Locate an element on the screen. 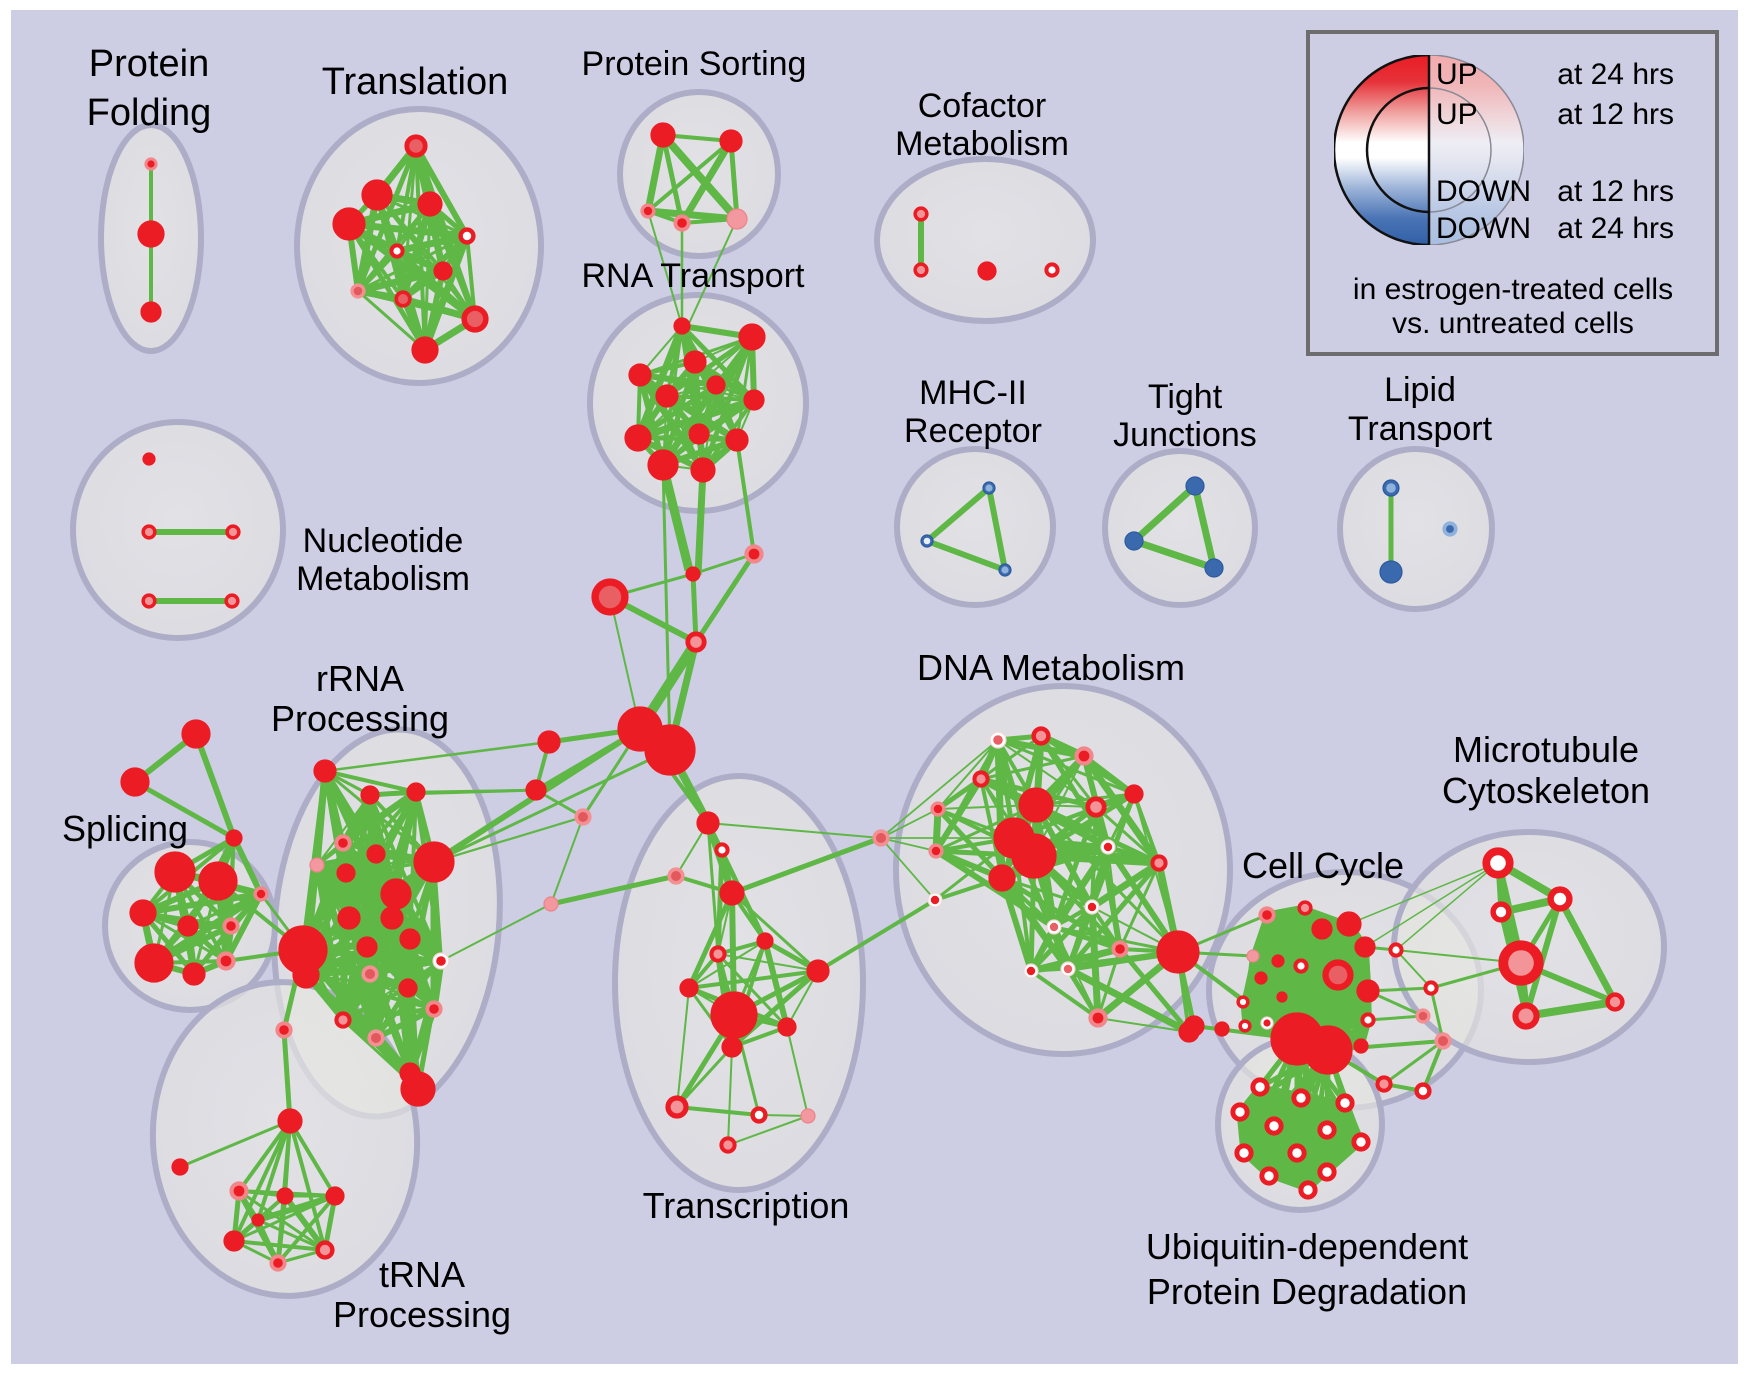 Image resolution: width=1750 pixels, height=1381 pixels. svg-text: Splicing is located at coordinates (125, 828).